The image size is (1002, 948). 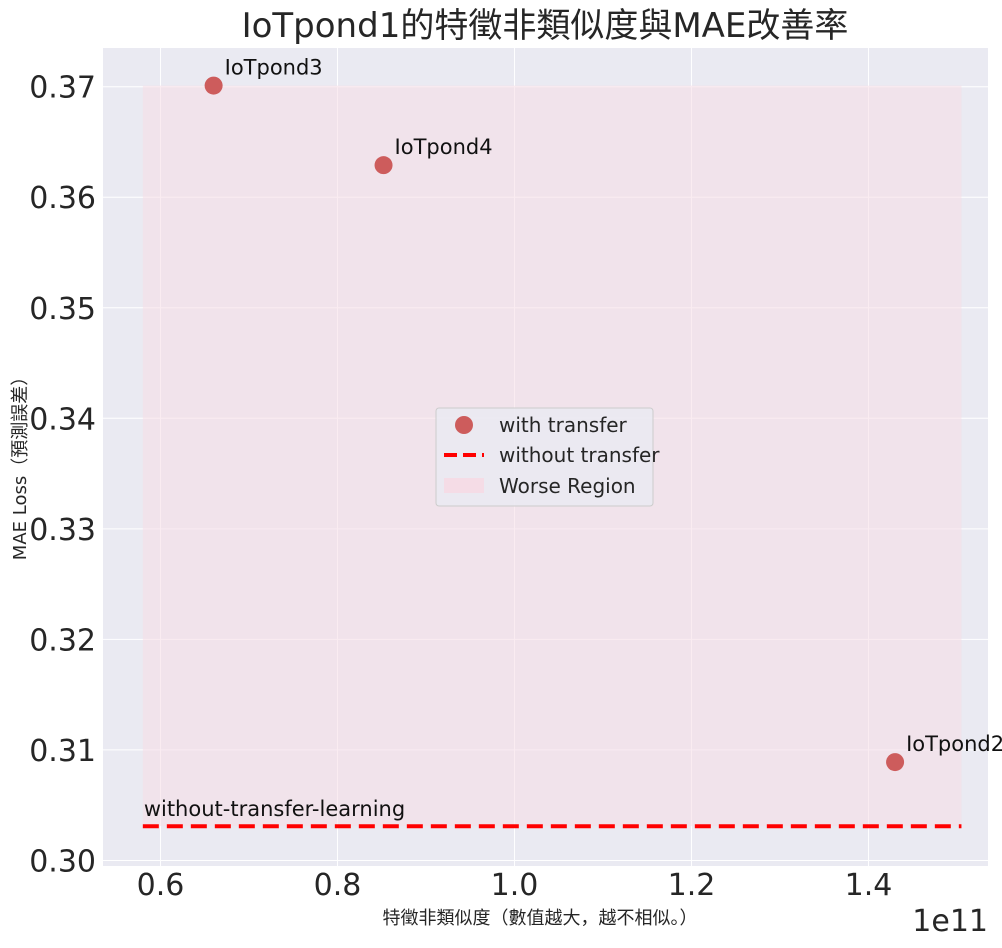 I want to click on data-point-iotpond3, so click(x=213, y=85).